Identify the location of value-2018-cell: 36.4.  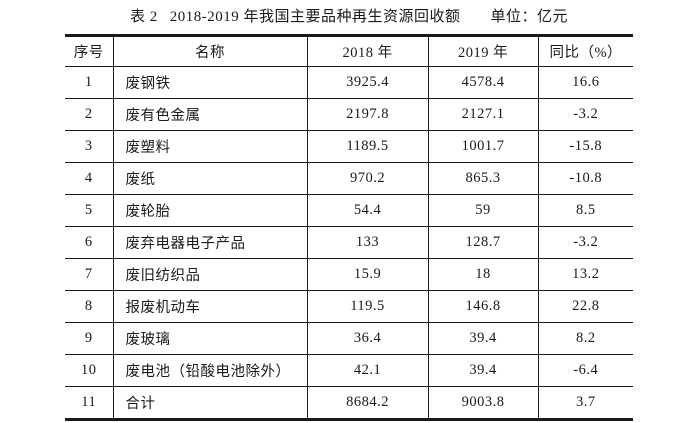
(368, 338).